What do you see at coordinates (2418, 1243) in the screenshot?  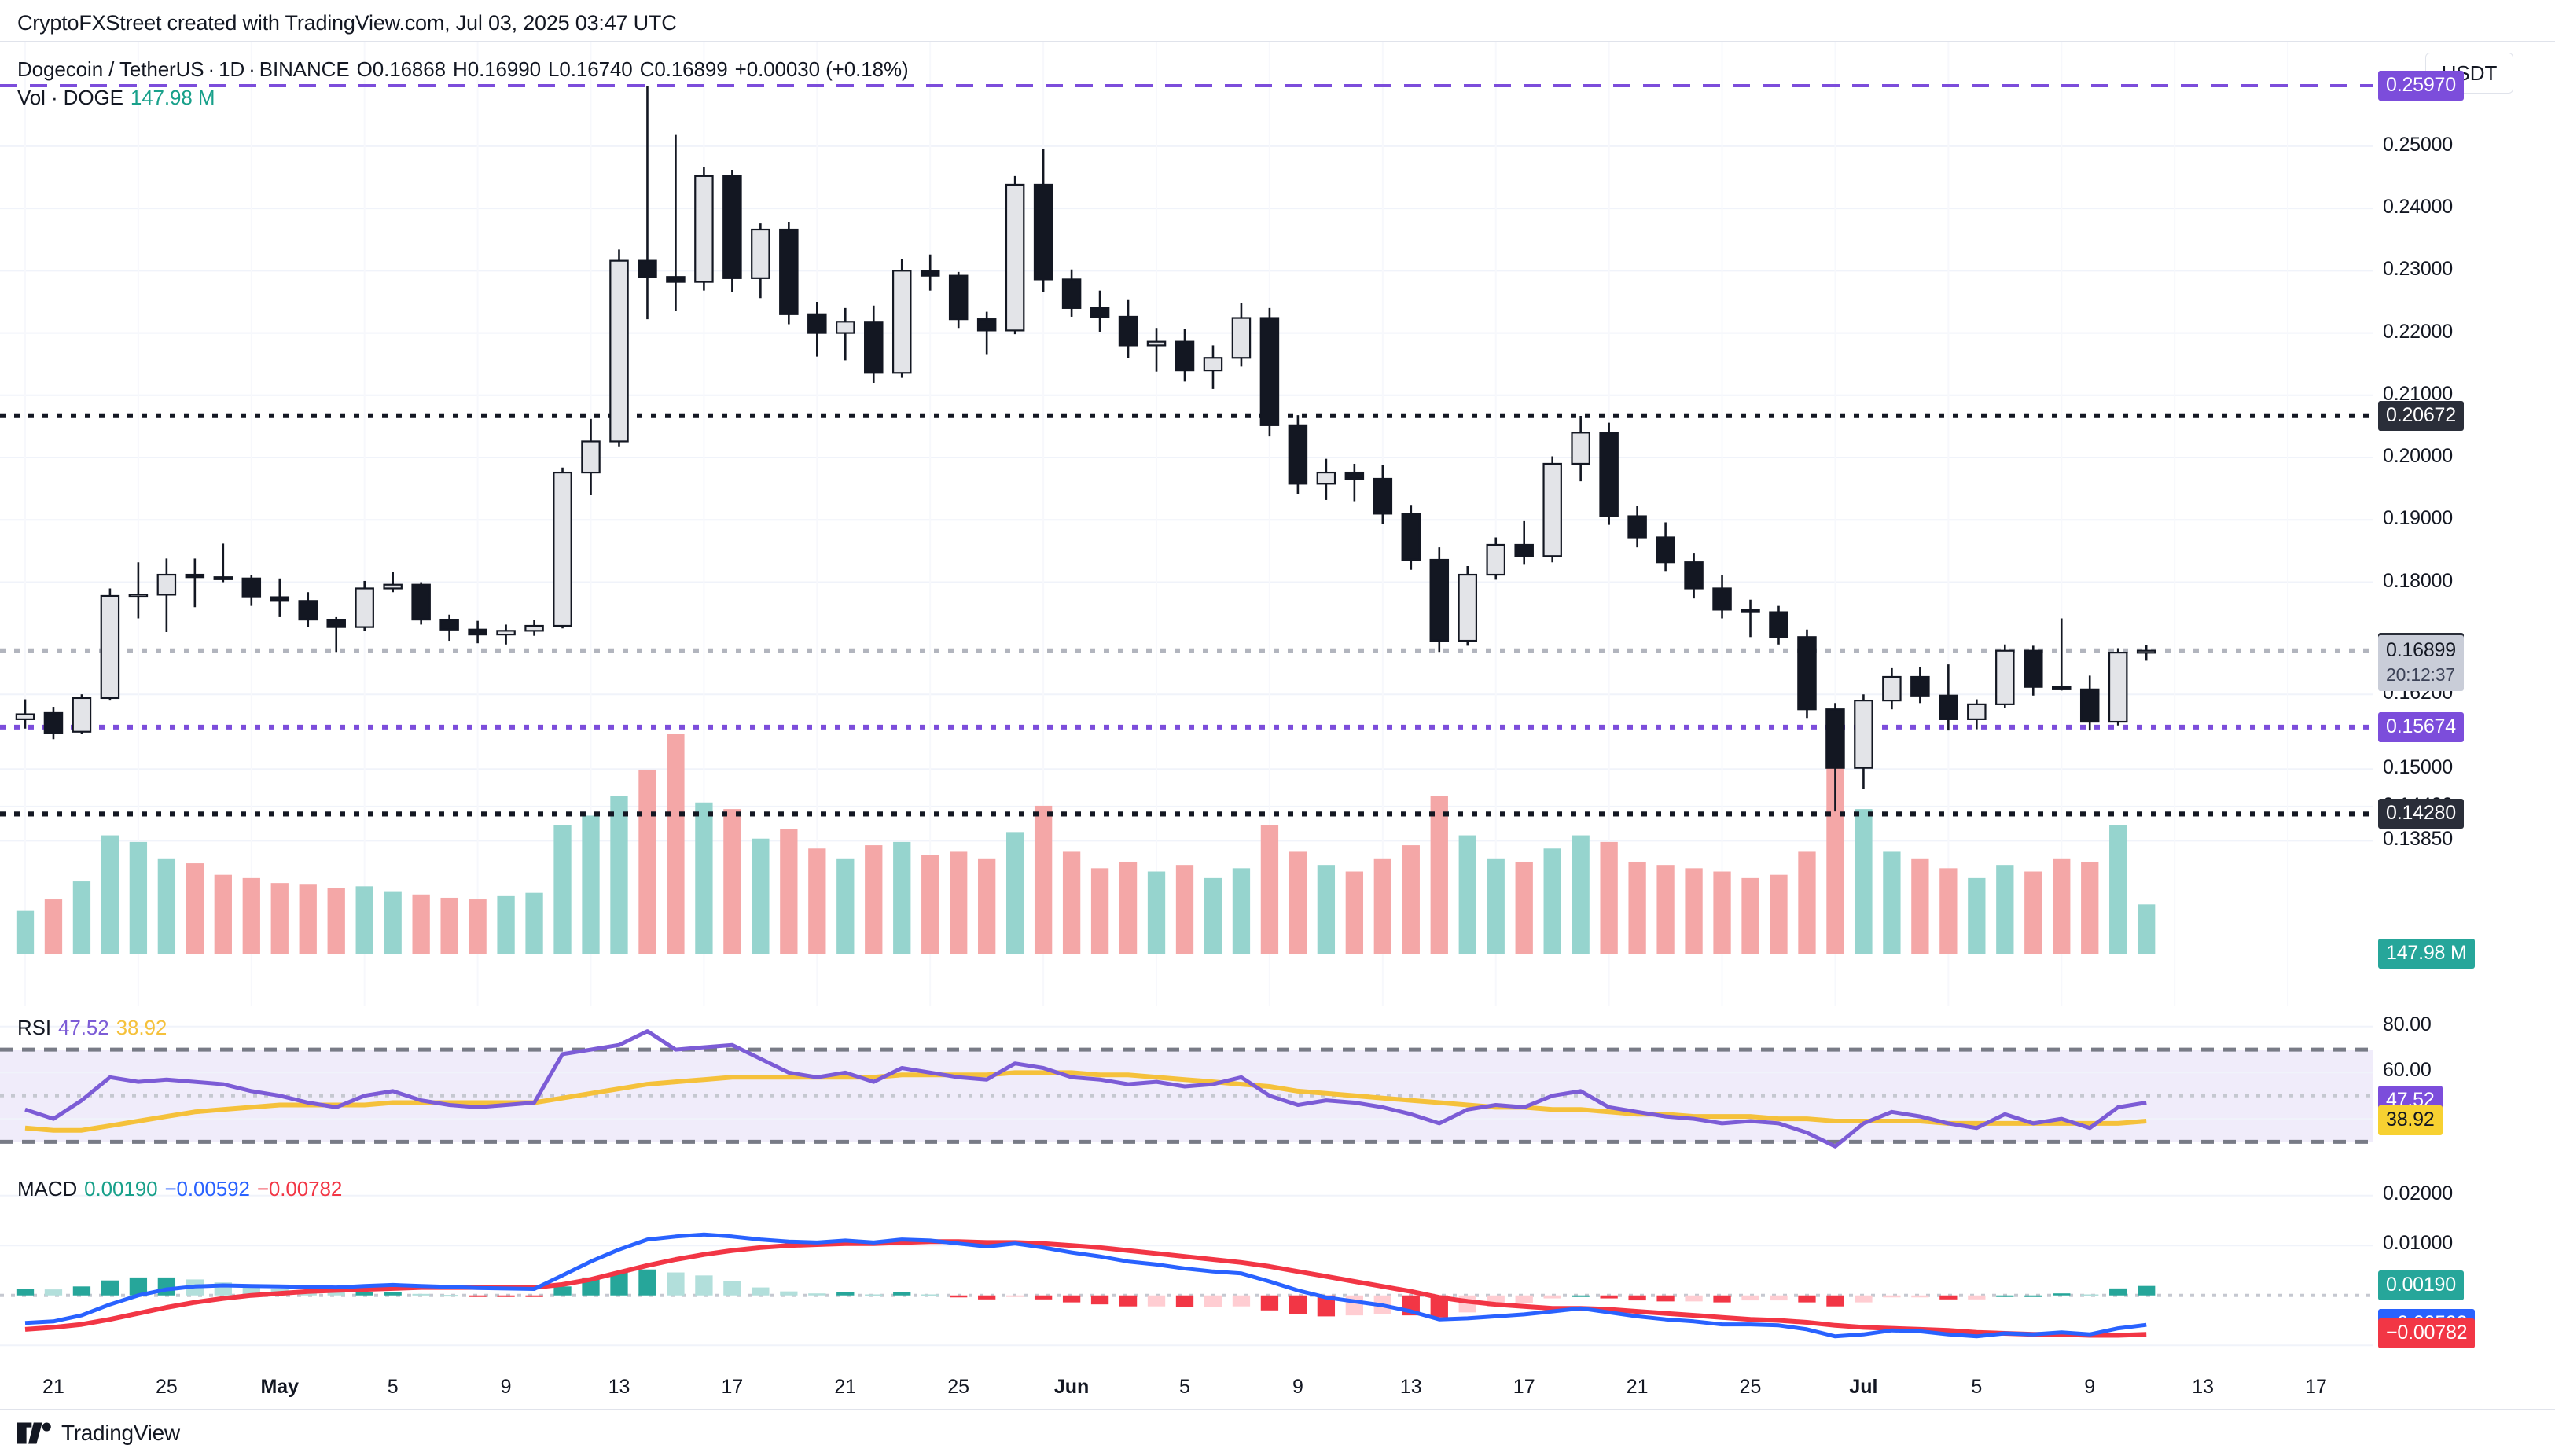 I see `macd-tick-001: 0.01000` at bounding box center [2418, 1243].